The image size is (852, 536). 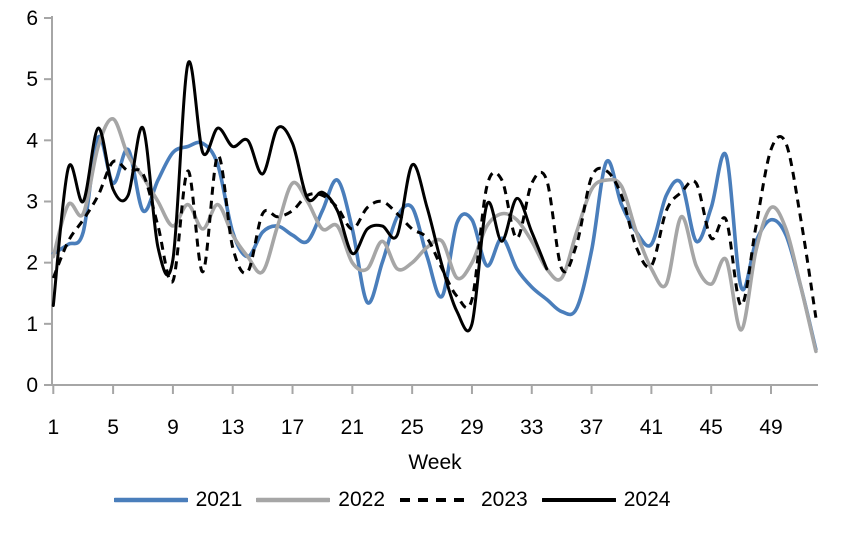 I want to click on x-tick-label: 13, so click(x=232, y=427).